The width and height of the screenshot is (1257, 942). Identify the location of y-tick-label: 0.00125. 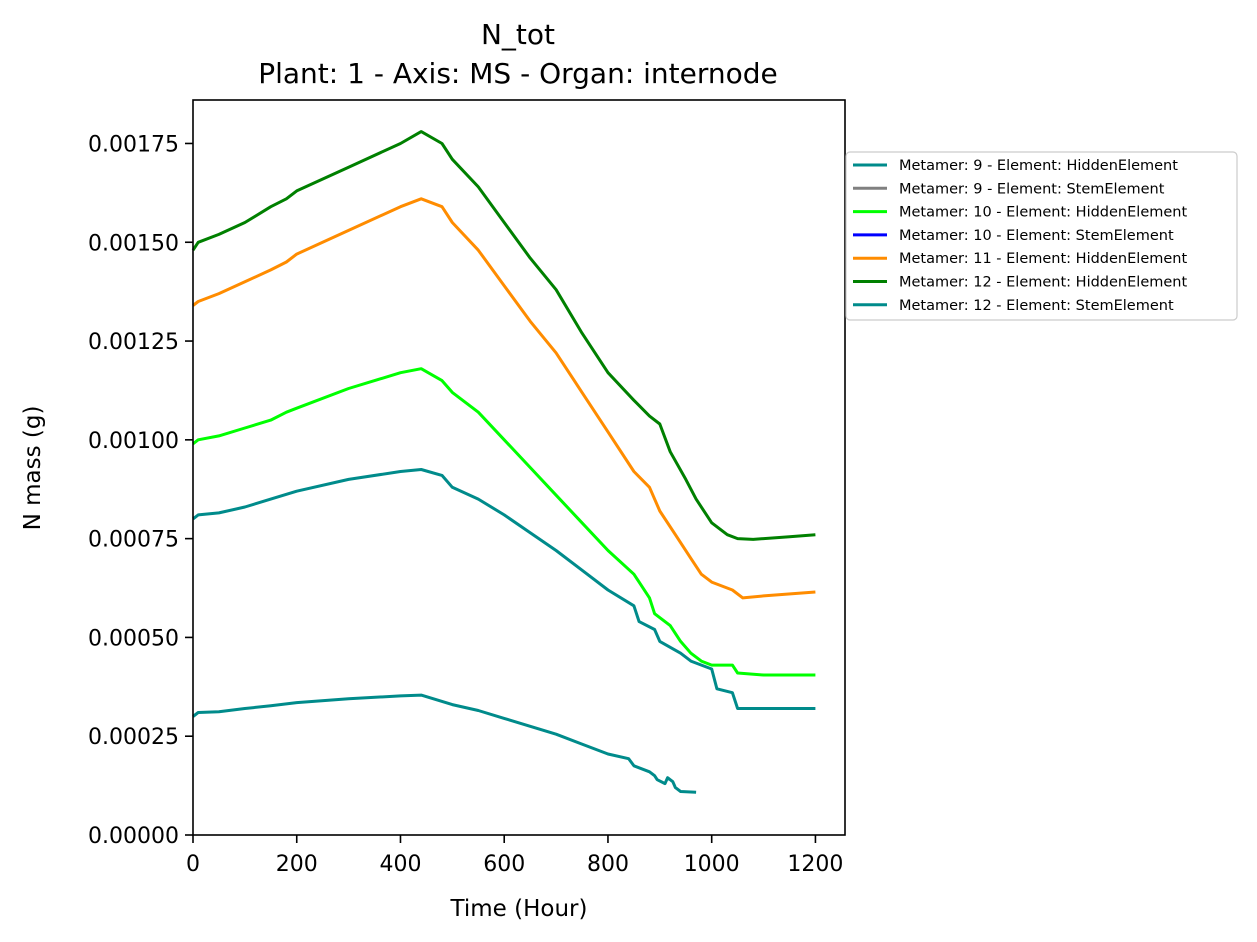
(133, 342).